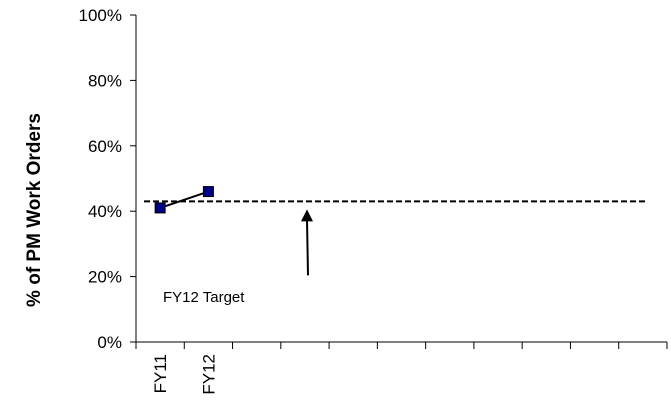 This screenshot has width=671, height=414. What do you see at coordinates (105, 277) in the screenshot?
I see `y-tick-label: 20%` at bounding box center [105, 277].